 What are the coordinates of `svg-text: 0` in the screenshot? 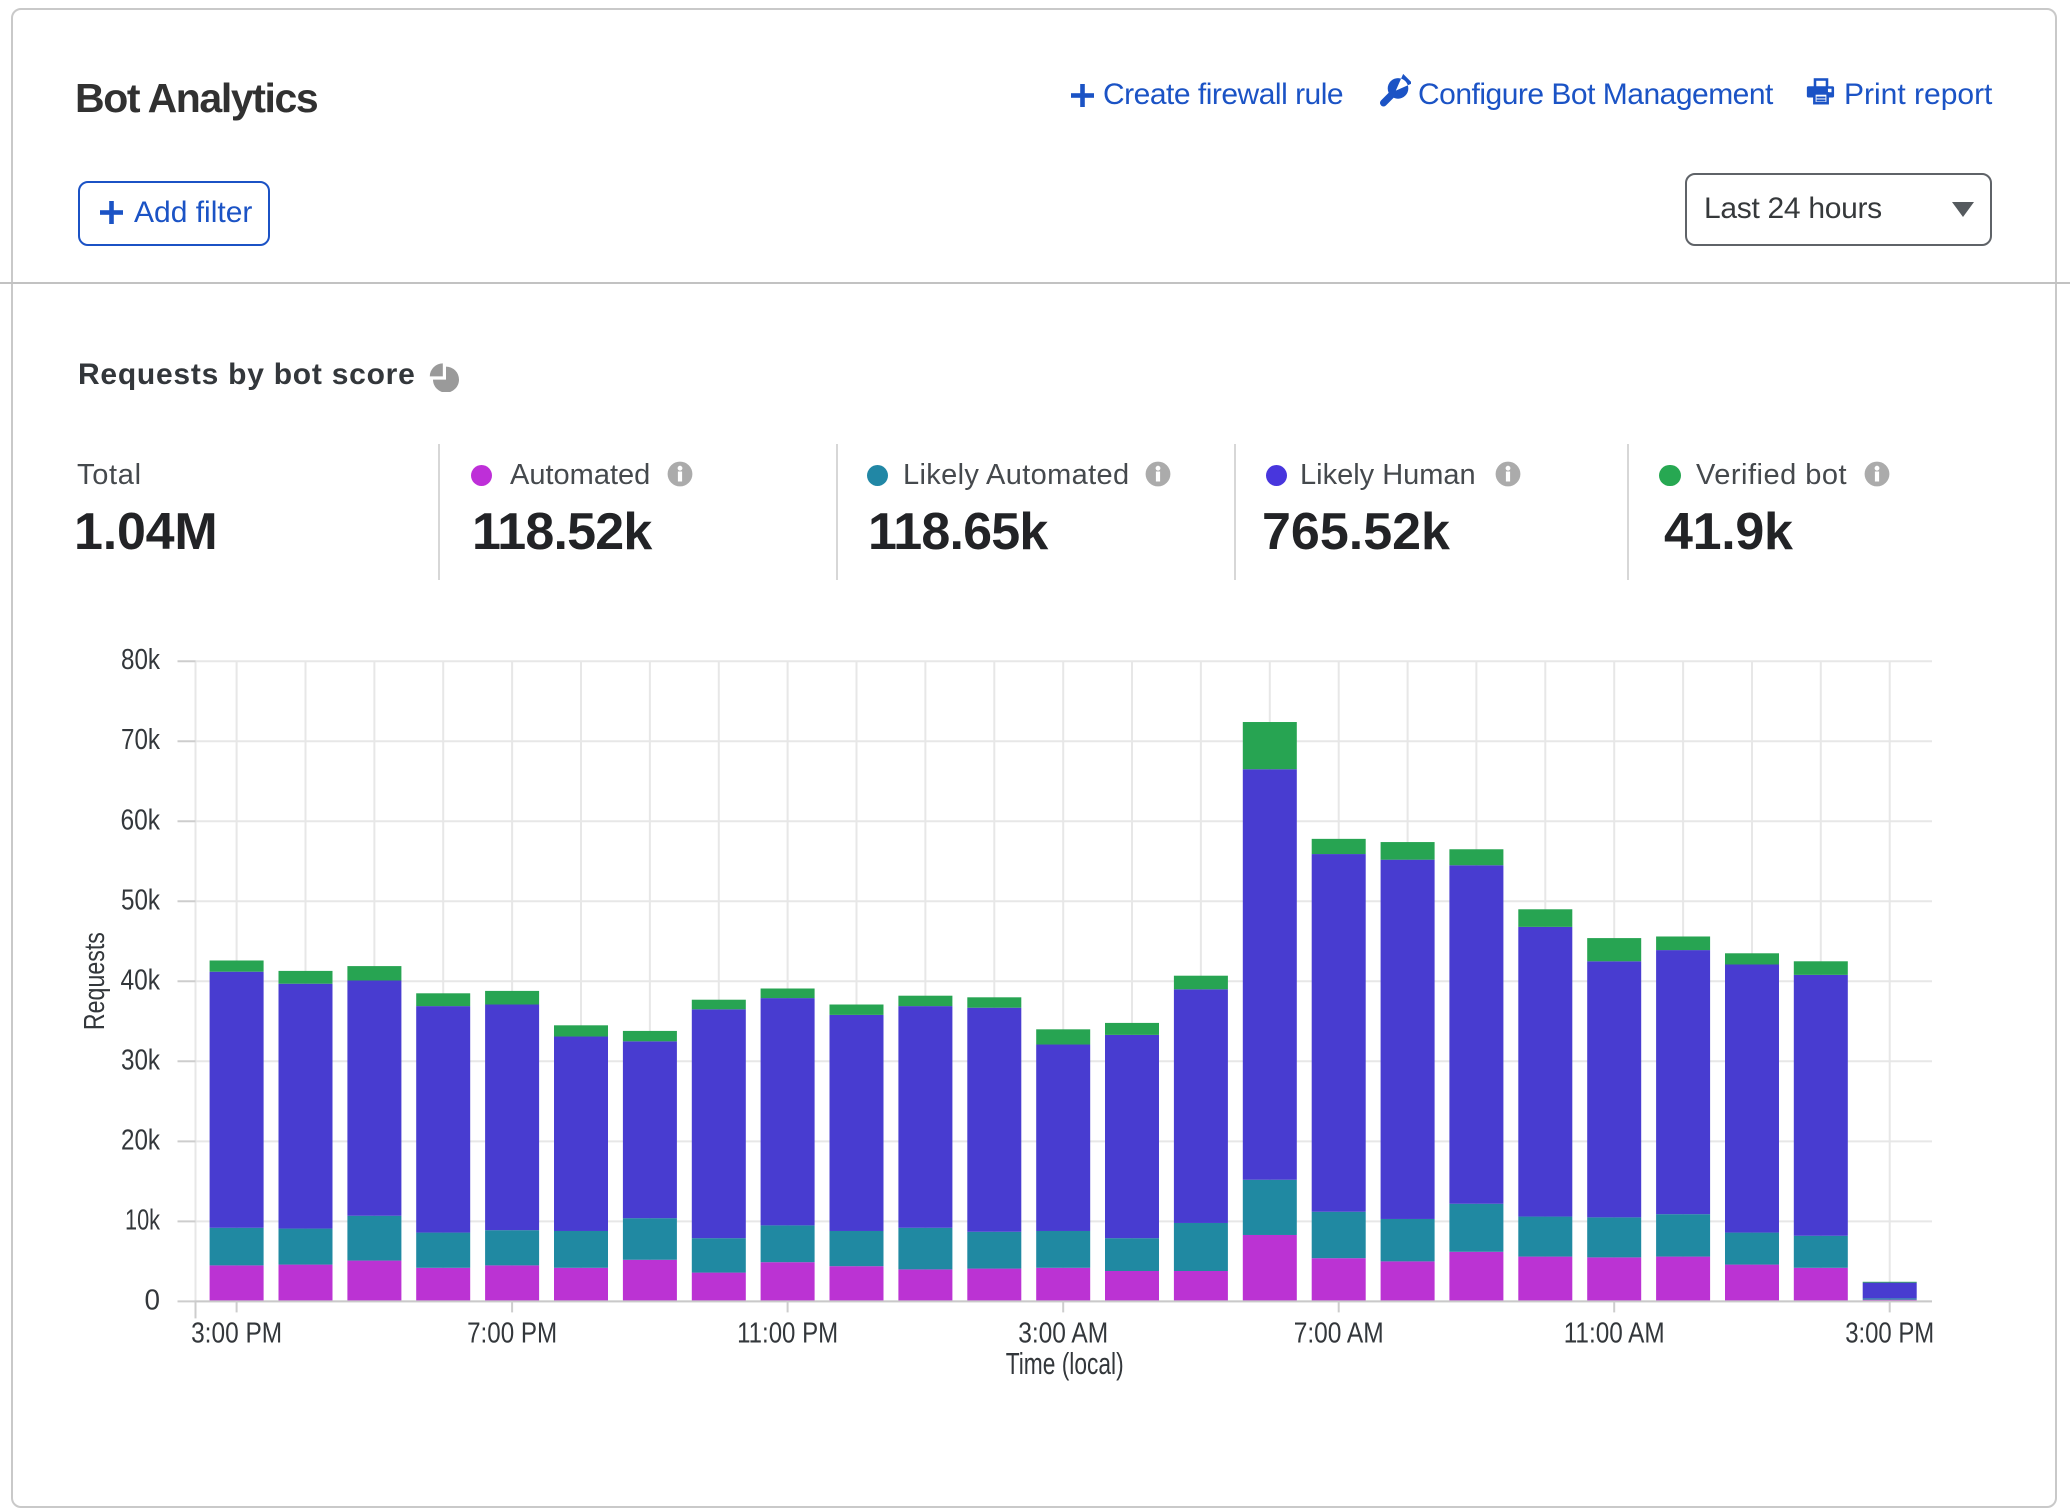 It's located at (153, 1300).